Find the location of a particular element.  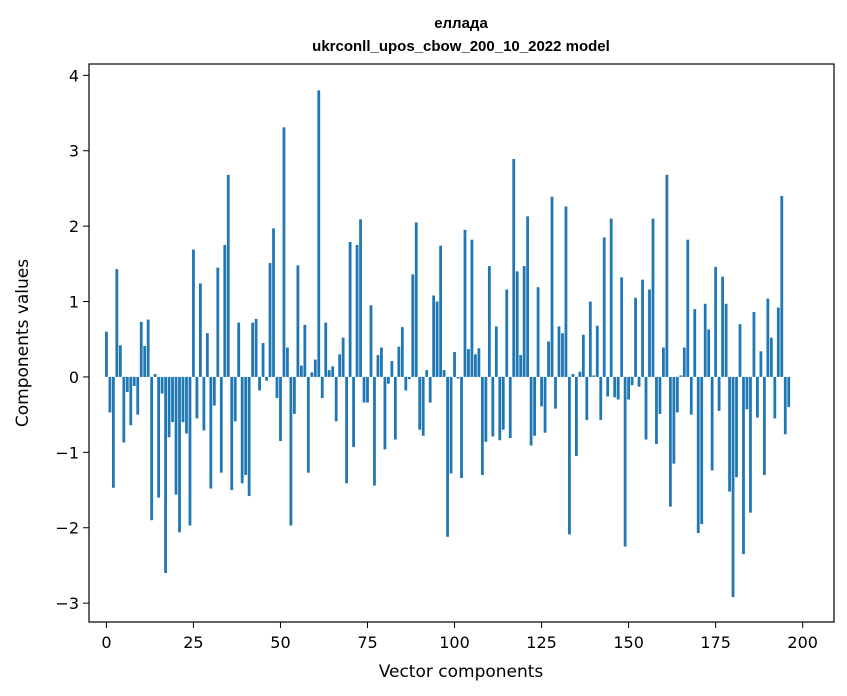

y-axis-label: Components values is located at coordinates (23, 343).